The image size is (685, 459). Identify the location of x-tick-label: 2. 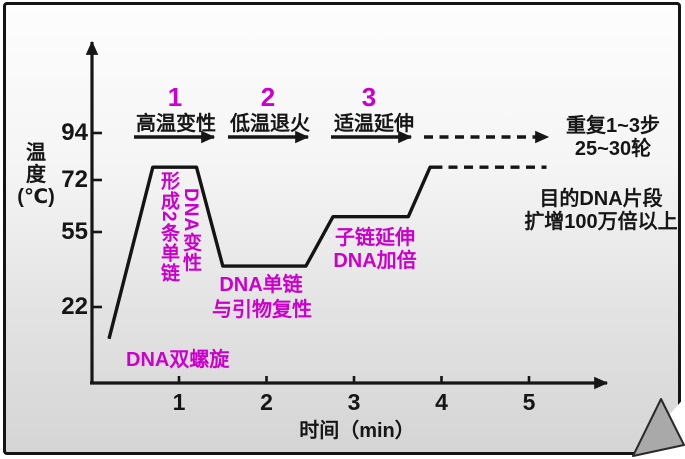
(266, 402).